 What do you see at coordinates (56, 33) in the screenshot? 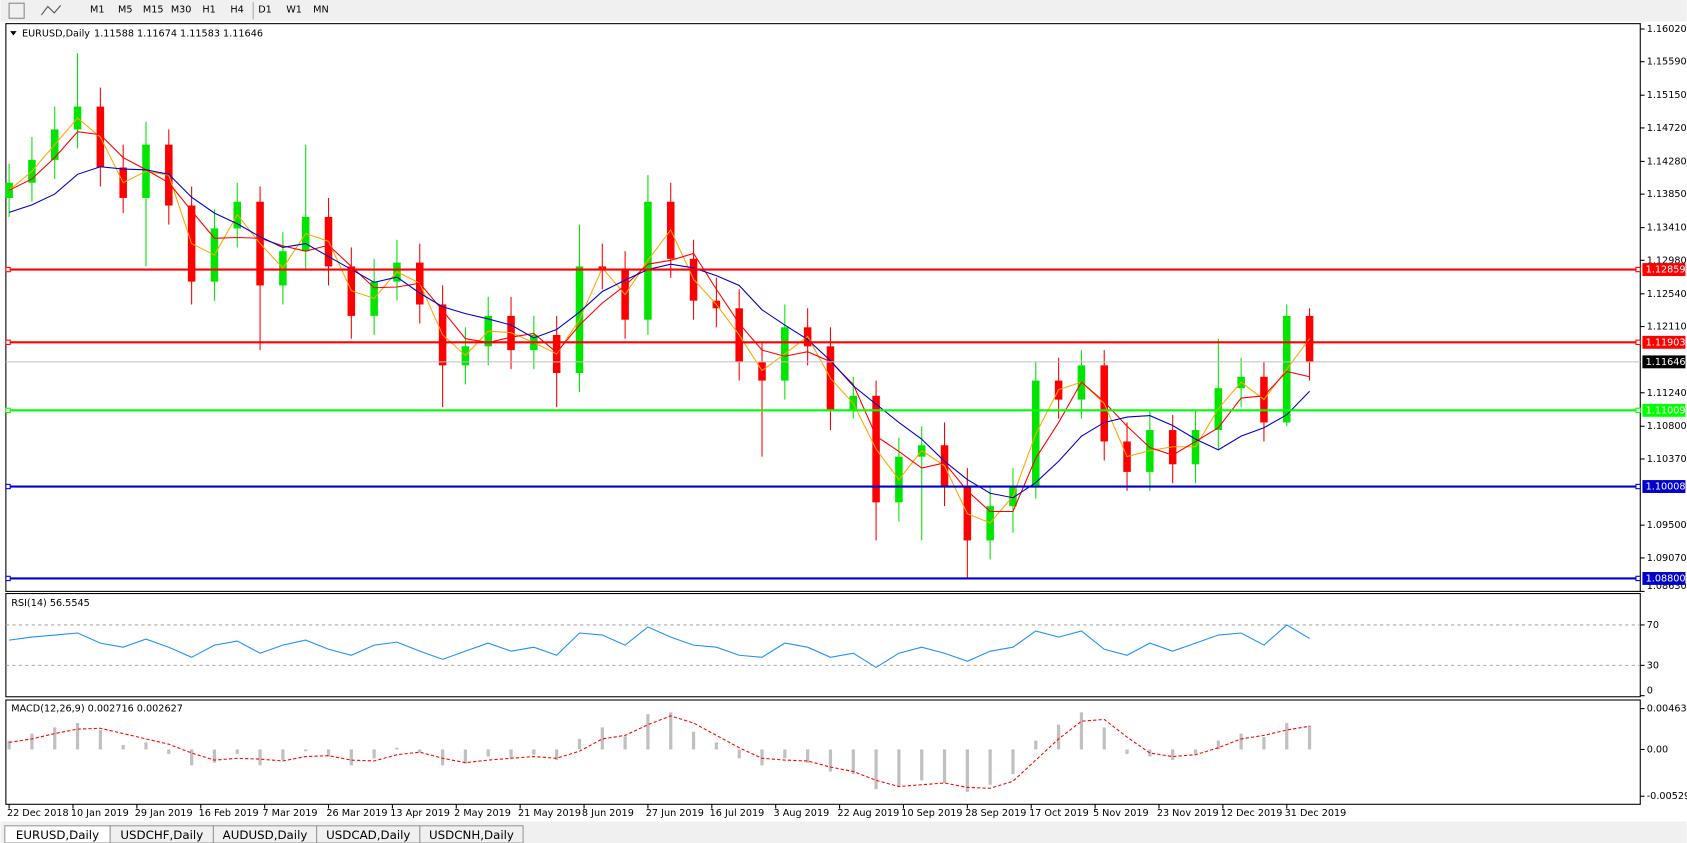
I see `symbol-title: EURUSD,Daily` at bounding box center [56, 33].